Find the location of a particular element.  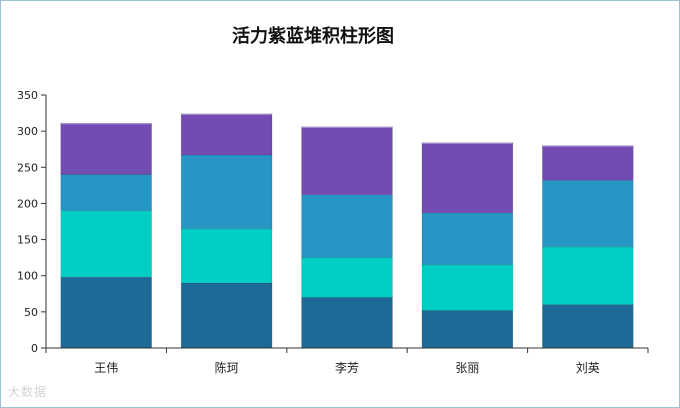

chart-title: 活力紫蓝堆积柱形图 is located at coordinates (313, 36).